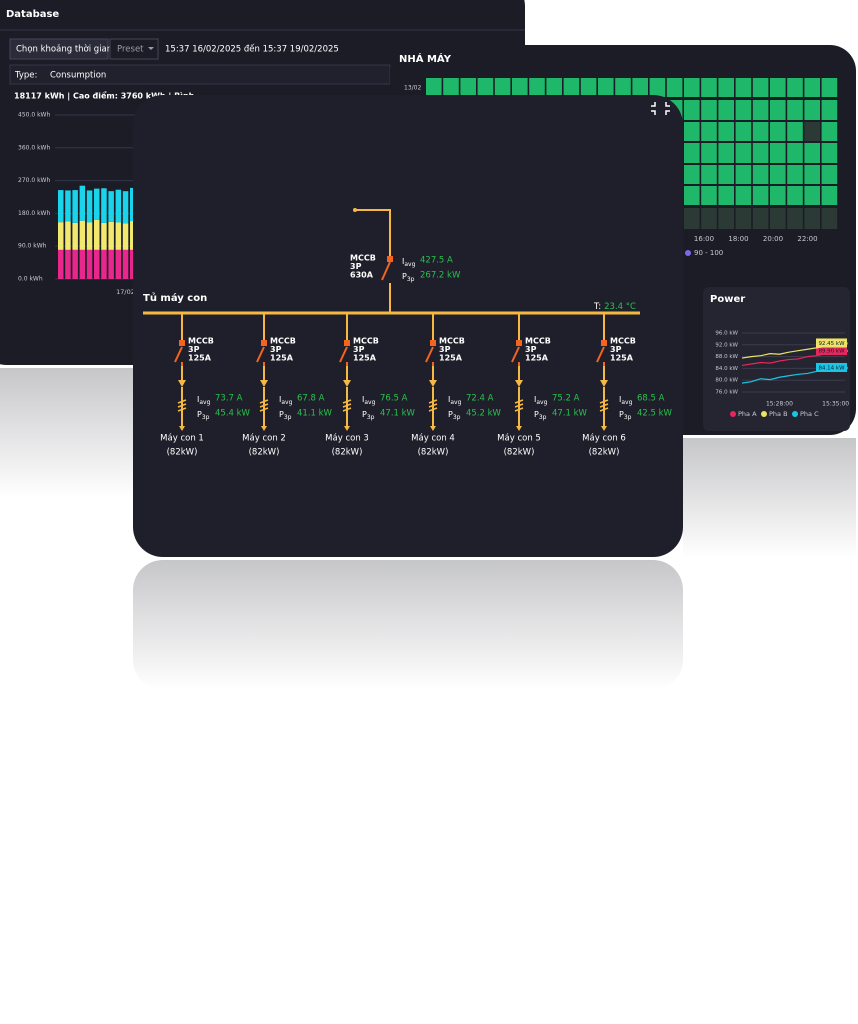 Image resolution: width=858 pixels, height=1024 pixels. What do you see at coordinates (34, 147) in the screenshot?
I see `y-tick-label: 360.0 kWh` at bounding box center [34, 147].